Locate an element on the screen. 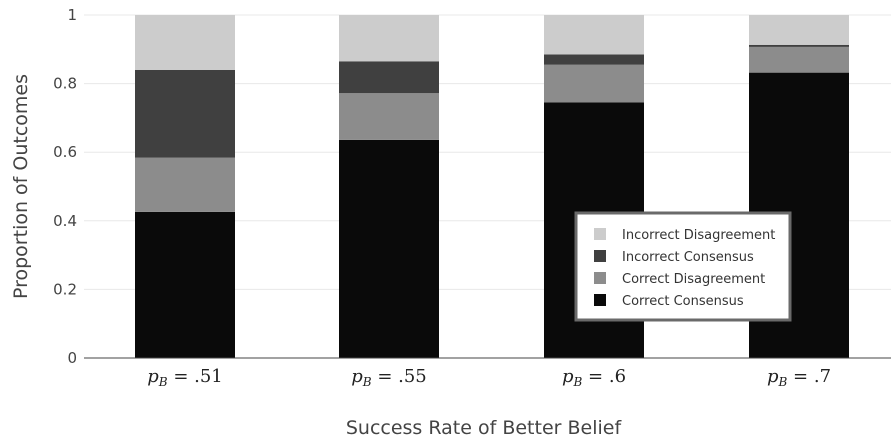  y-tick-label-4: 0.8 is located at coordinates (65, 84).